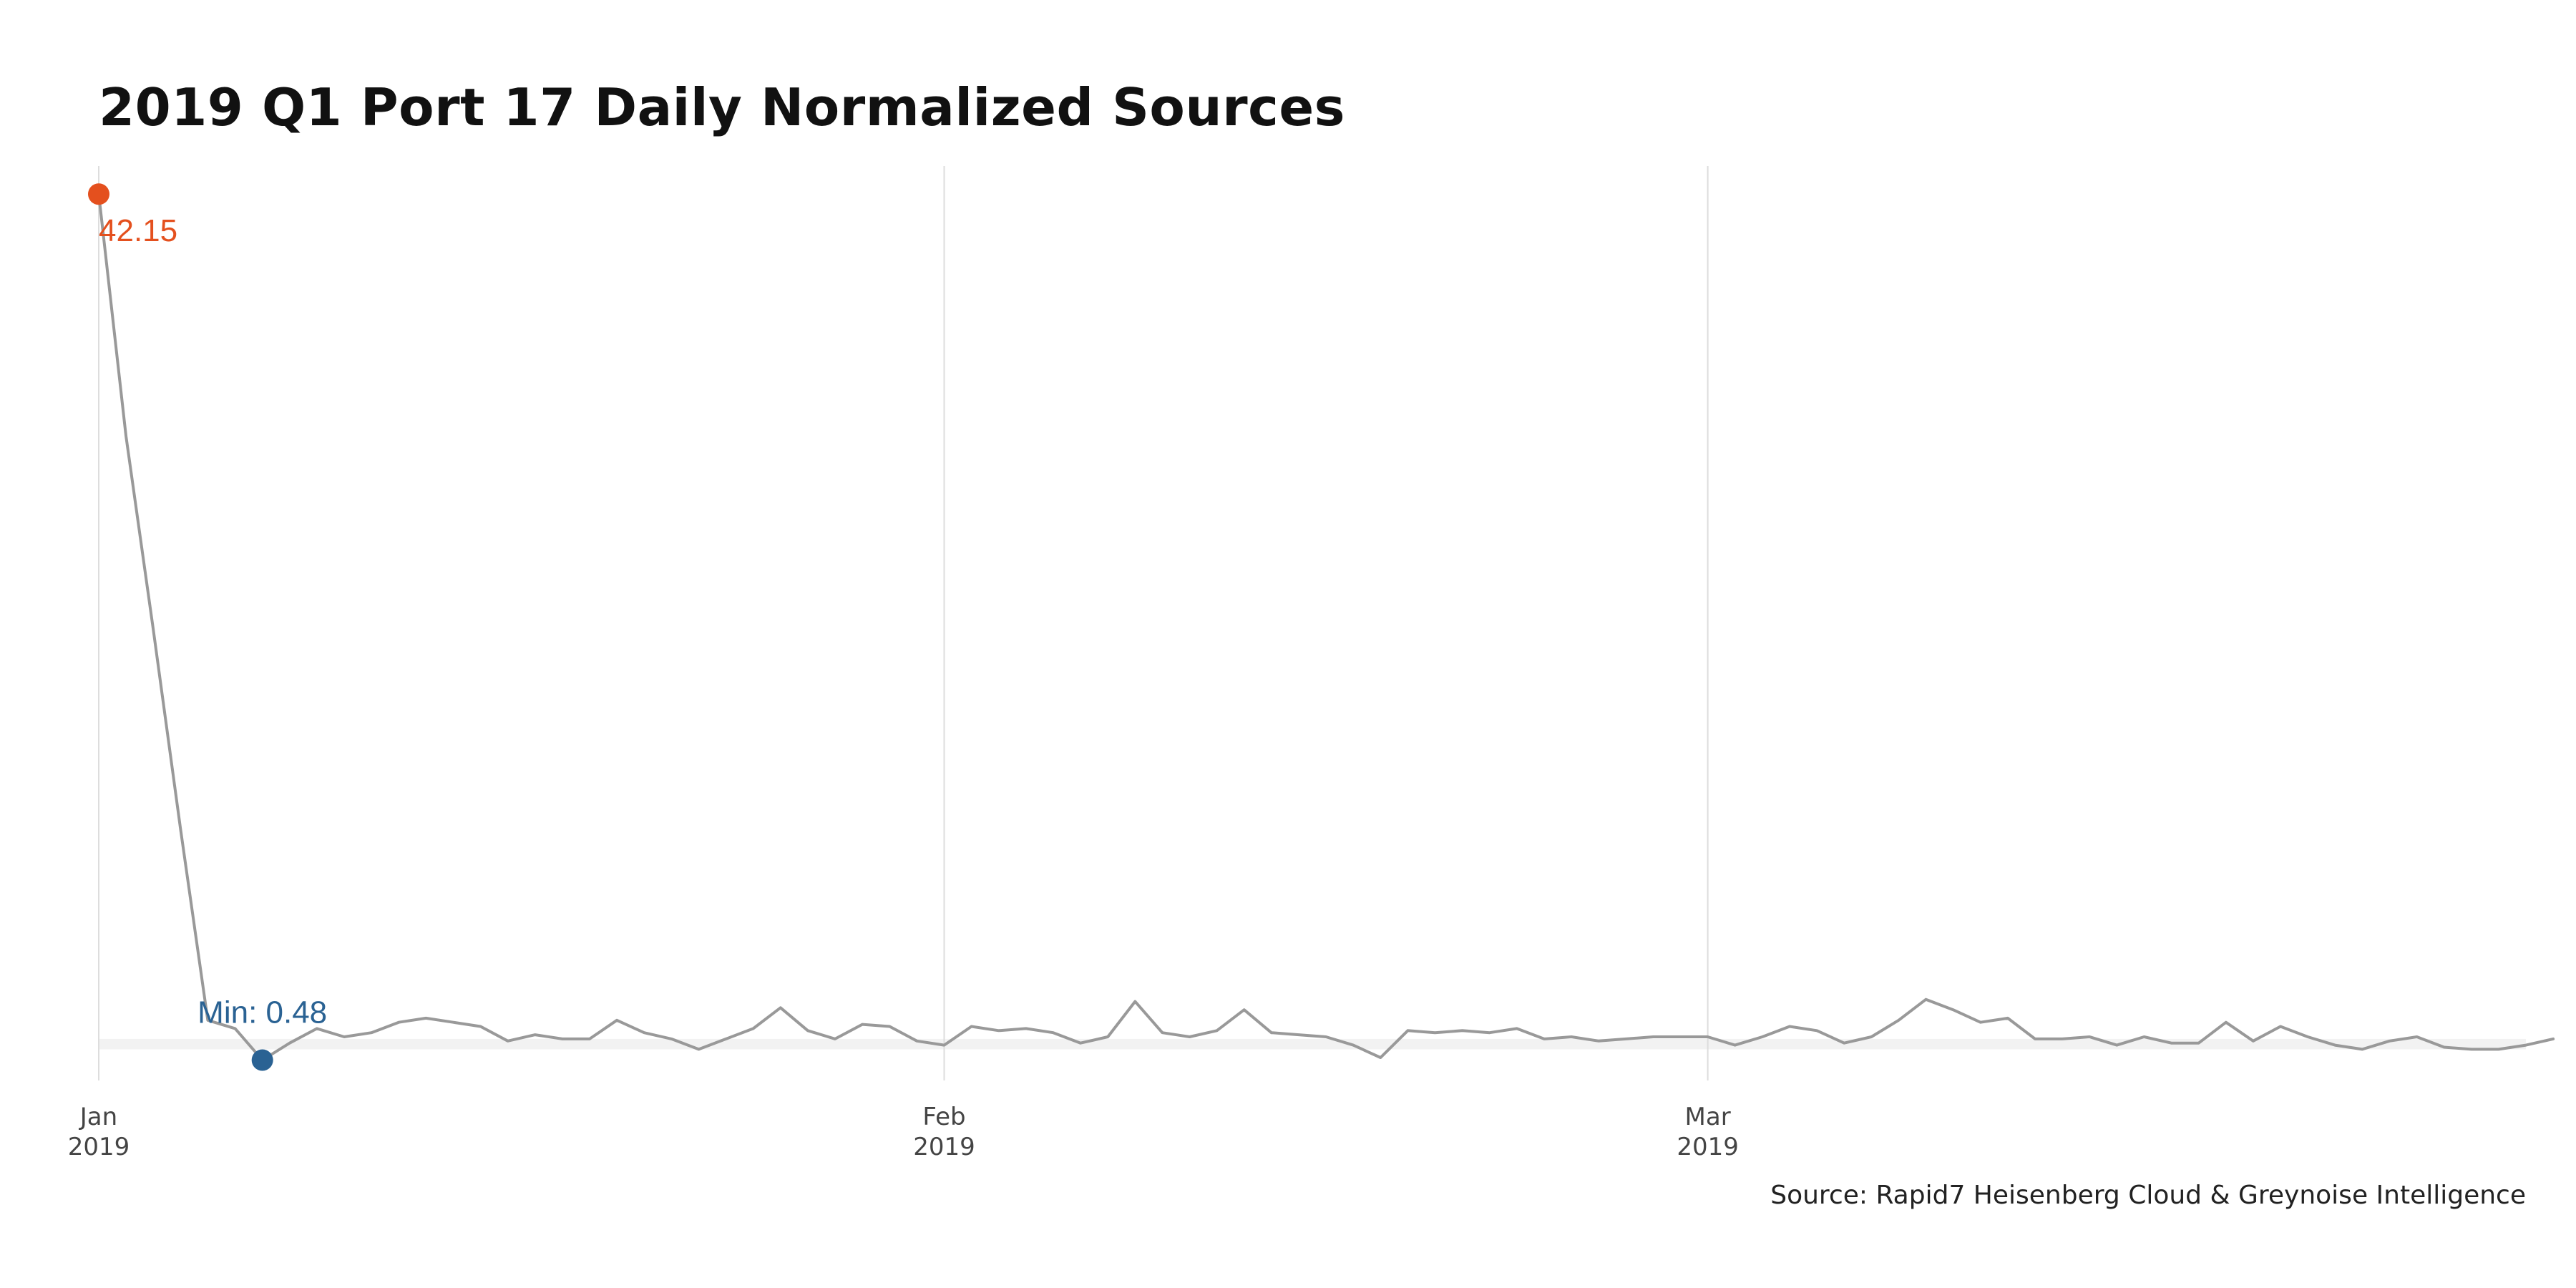 Image resolution: width=2576 pixels, height=1288 pixels. What do you see at coordinates (98, 1117) in the screenshot?
I see `x-tick-label-month: Jan` at bounding box center [98, 1117].